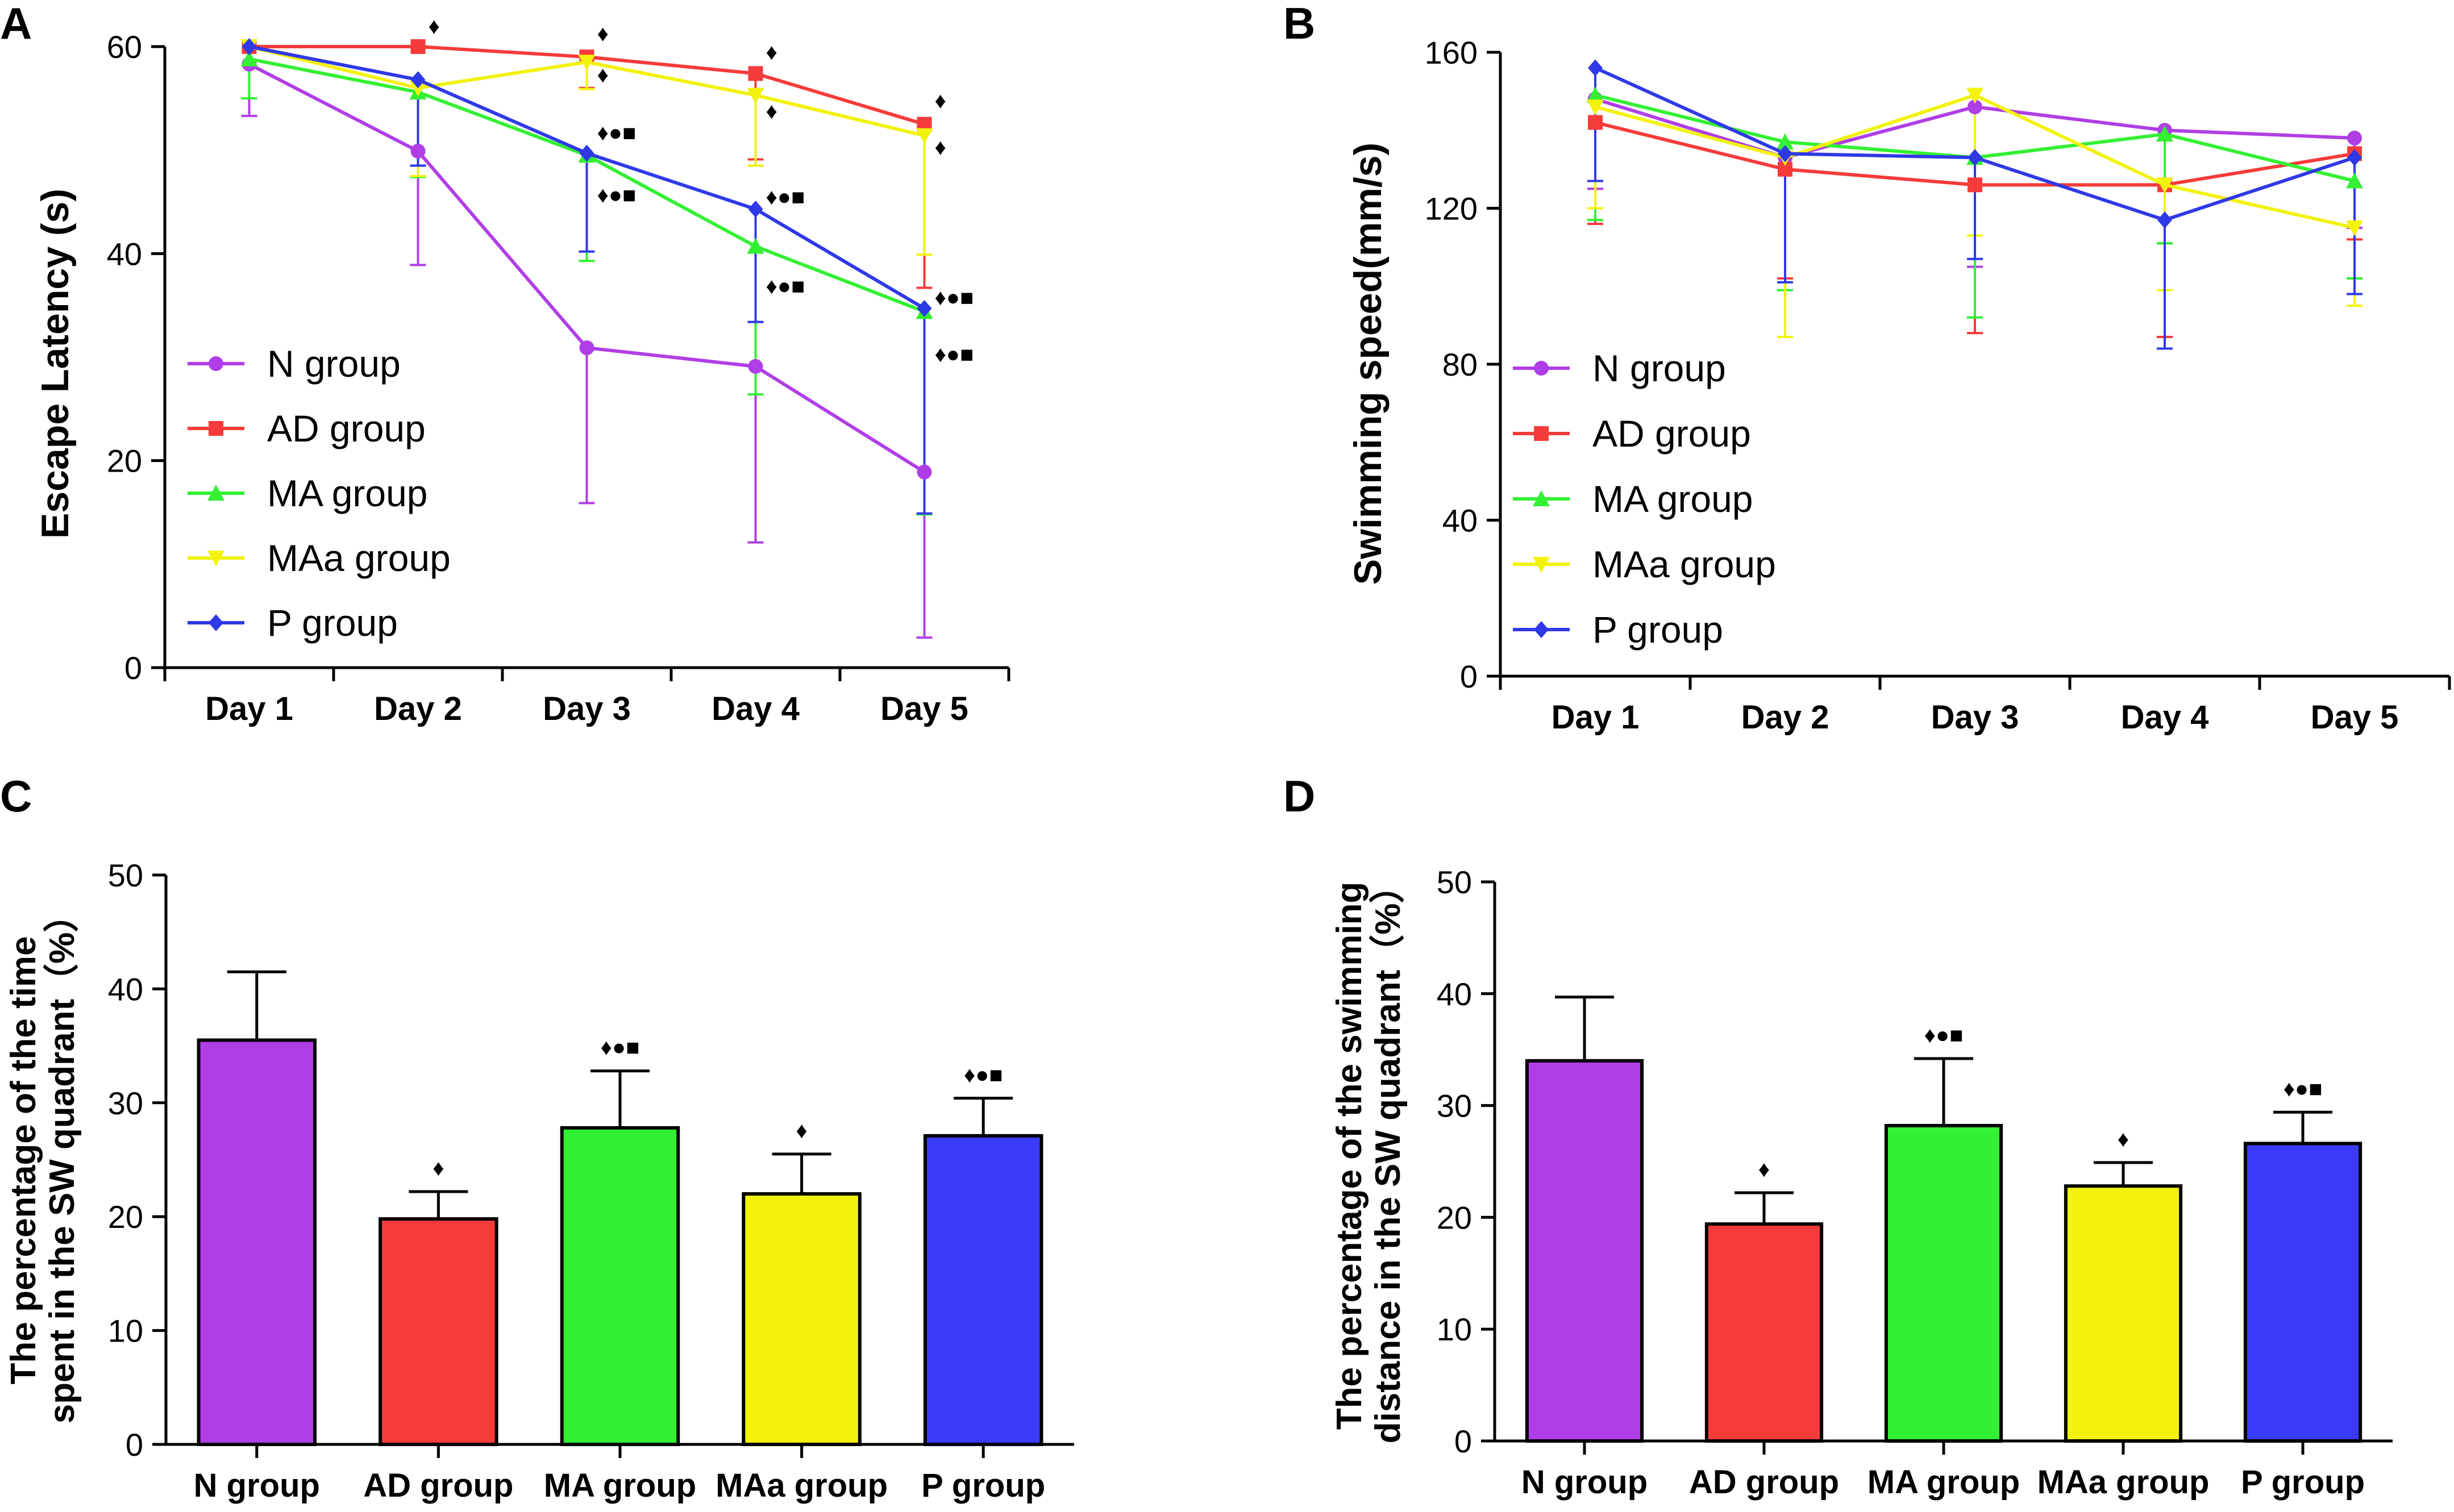  What do you see at coordinates (587, 708) in the screenshot?
I see `x-tick-label: Day 3` at bounding box center [587, 708].